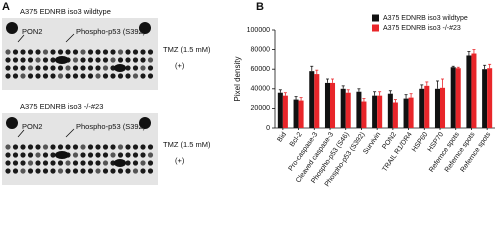  I want to click on treatment-sign: (+), so click(180, 65).